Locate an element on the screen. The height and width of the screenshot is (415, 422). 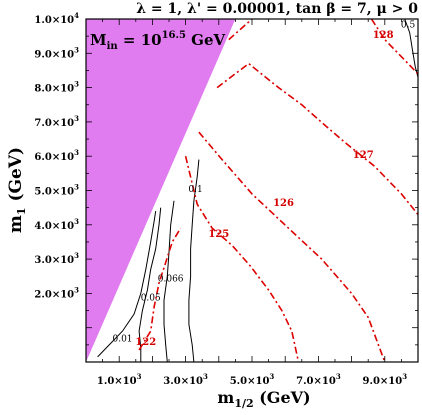
annotation-equals: = 10 is located at coordinates (140, 40).